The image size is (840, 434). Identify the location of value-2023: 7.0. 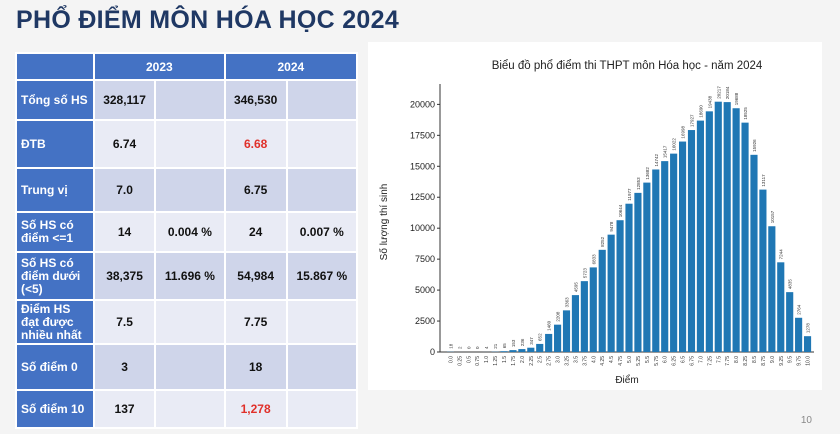
(124, 190).